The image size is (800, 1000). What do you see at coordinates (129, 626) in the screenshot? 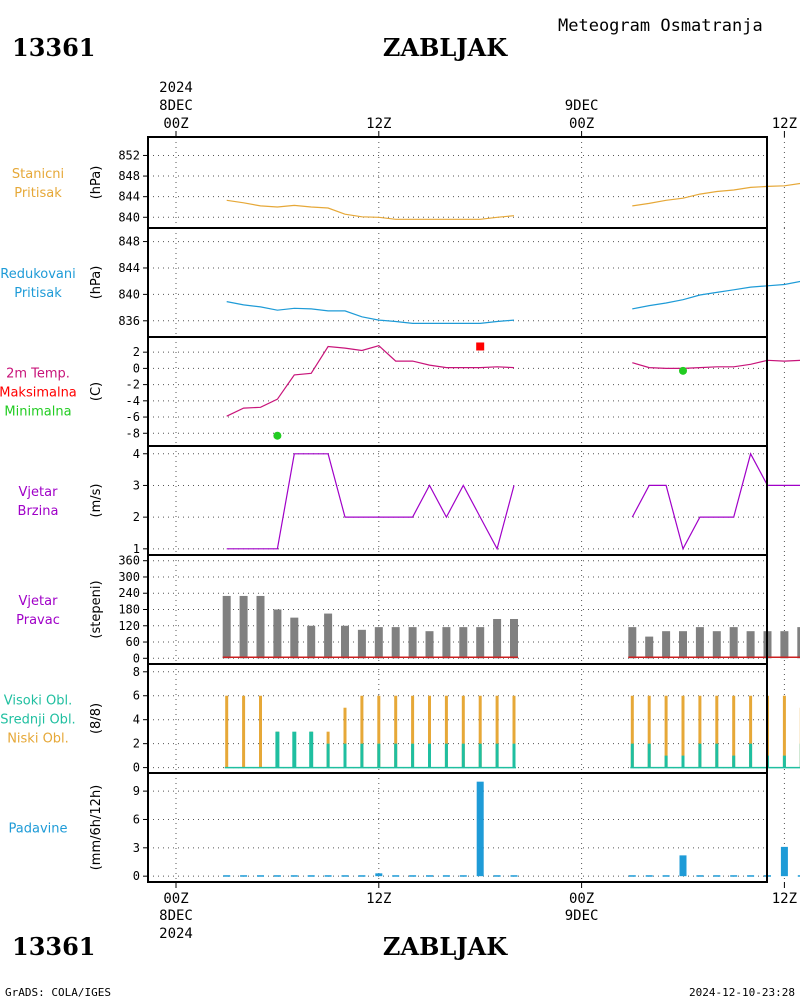
I see `y-tick-label: 120` at bounding box center [129, 626].